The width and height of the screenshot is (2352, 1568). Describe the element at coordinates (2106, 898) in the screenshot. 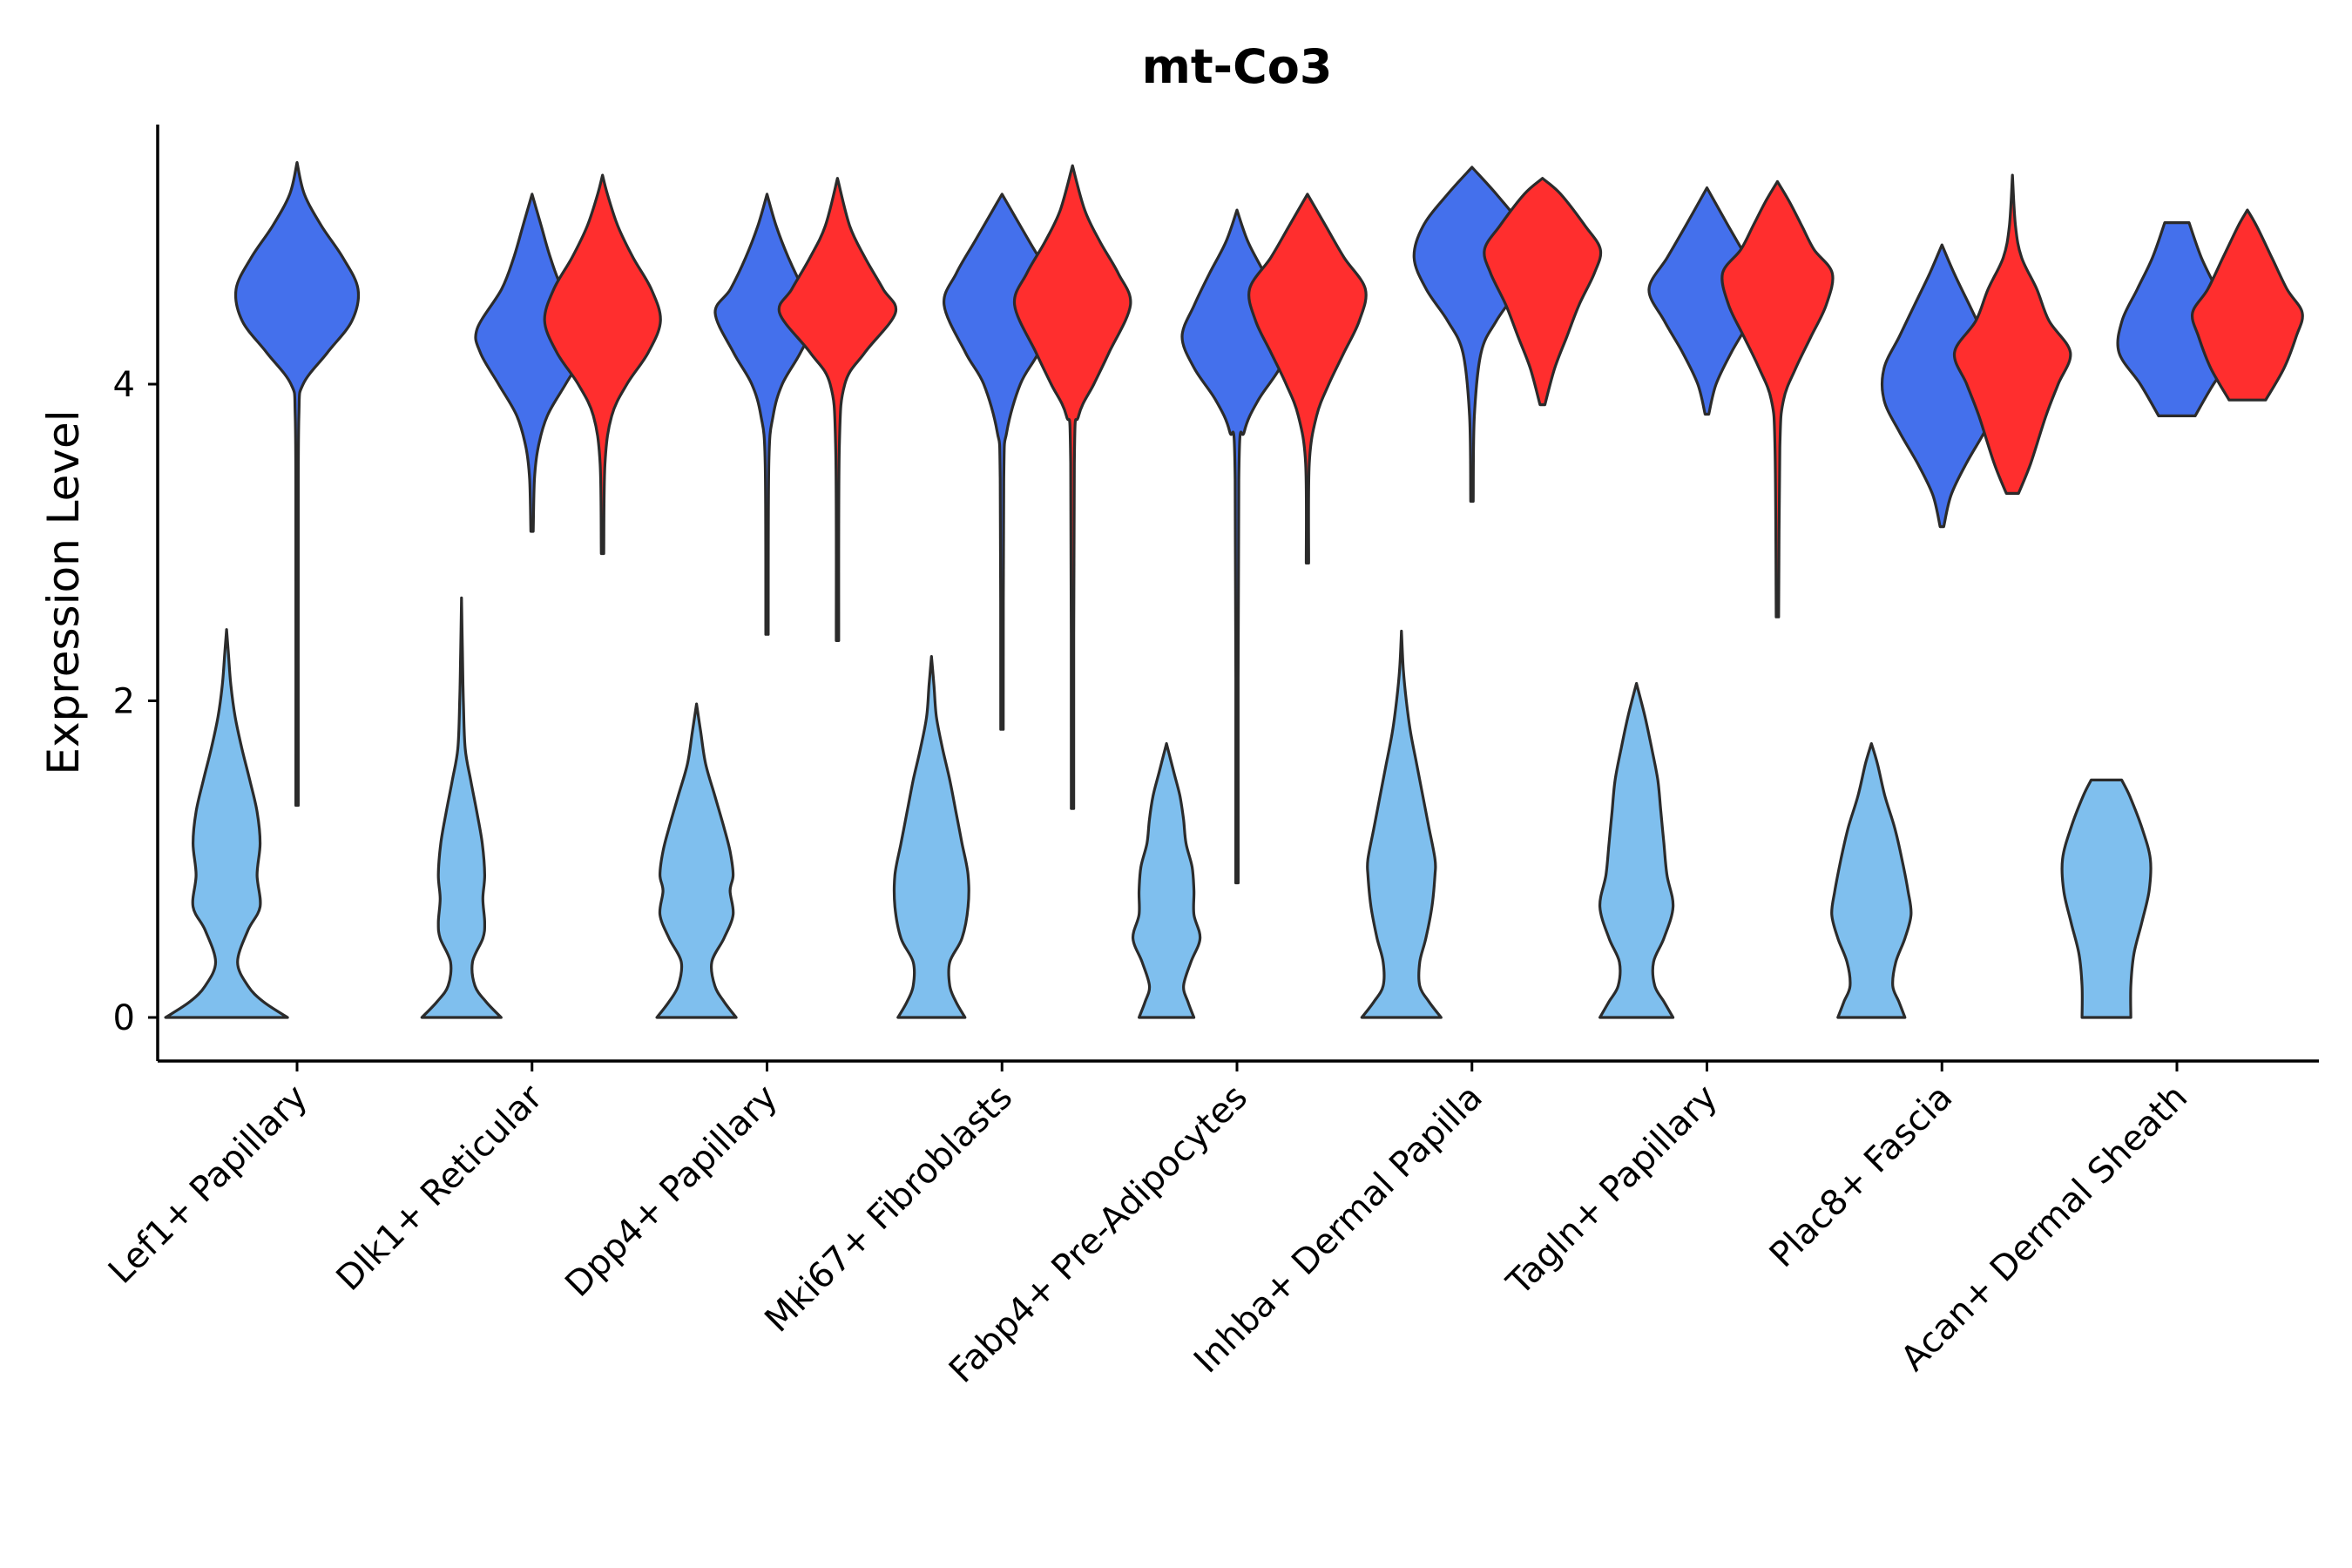

I see `violin-low-acan-dermal-sheath` at that location.